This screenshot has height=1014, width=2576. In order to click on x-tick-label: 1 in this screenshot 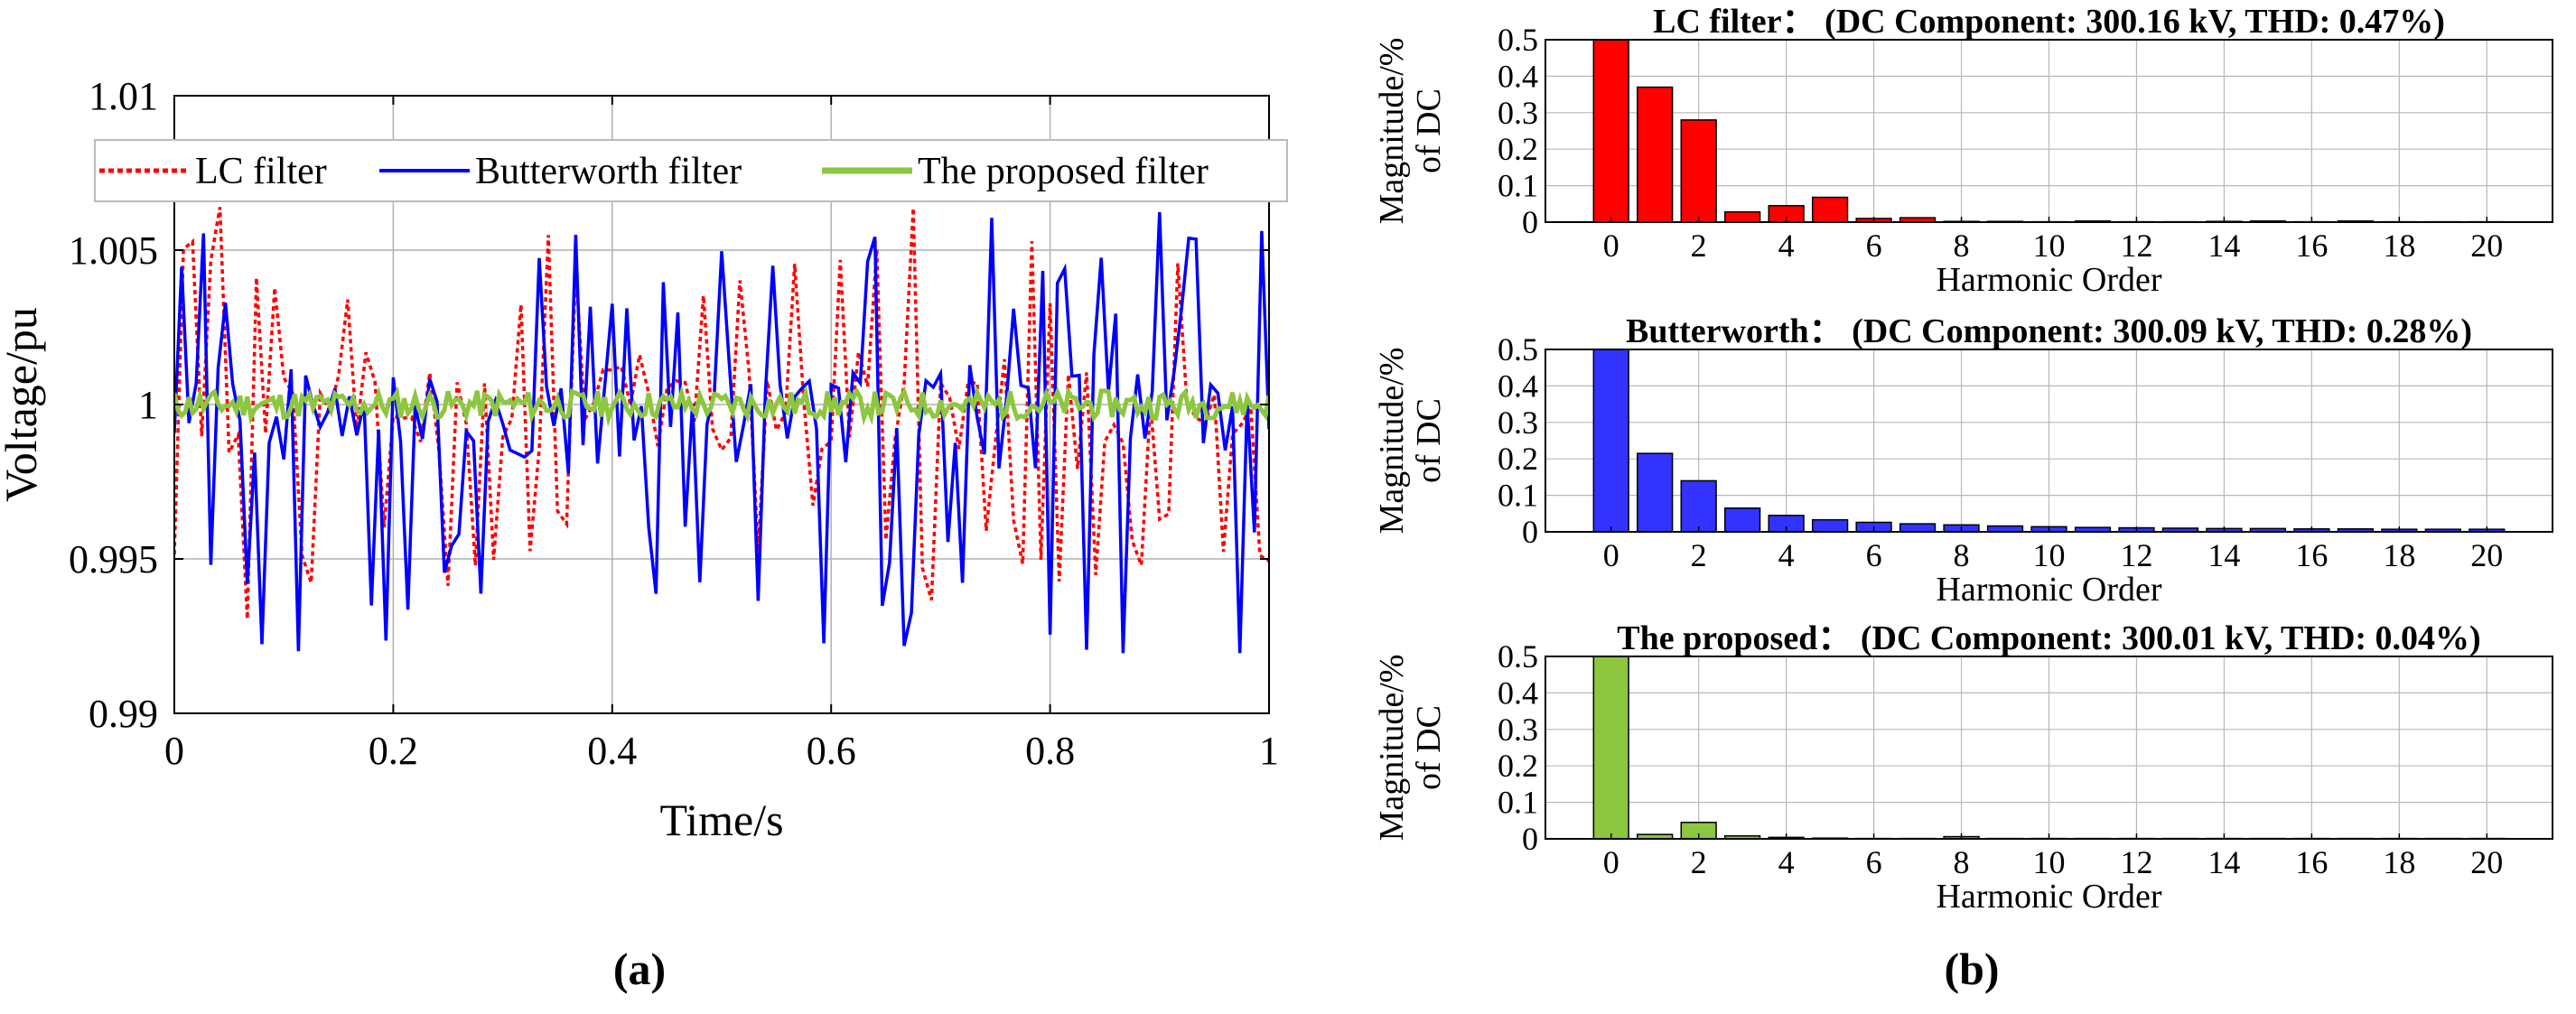, I will do `click(1269, 751)`.